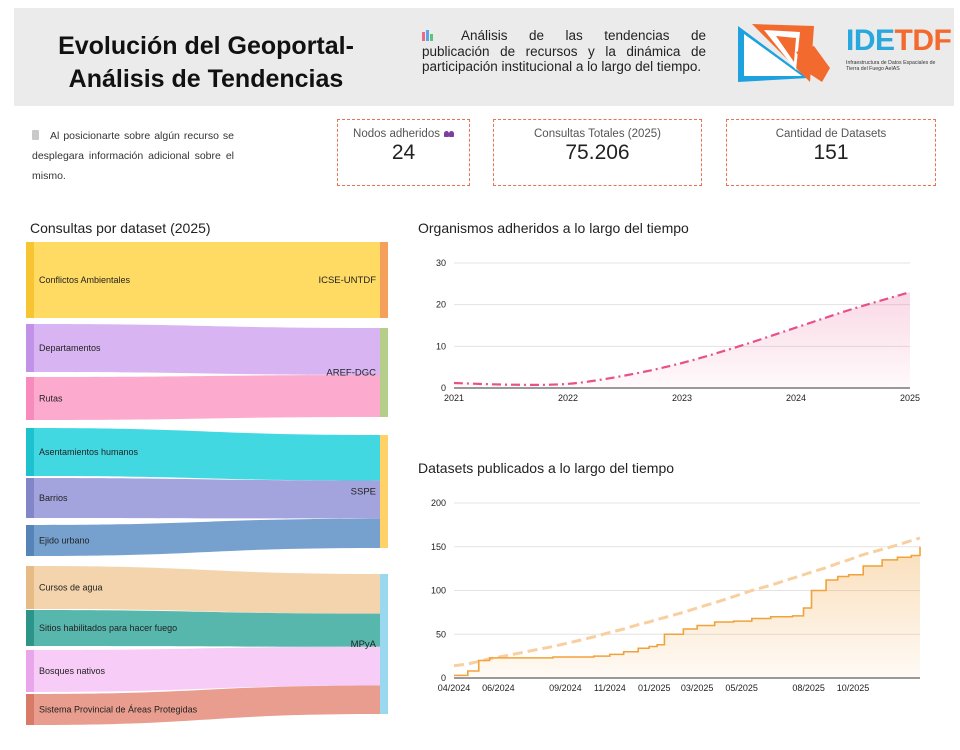 The image size is (960, 750). Describe the element at coordinates (784, 53) in the screenshot. I see `ide-tdf-logo-mark` at that location.